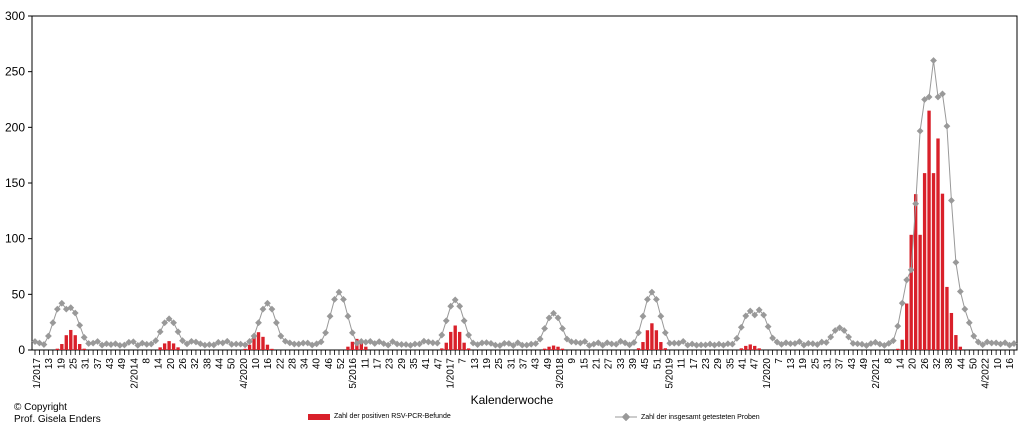  I want to click on x-tick-label-50: 45, so click(645, 364).